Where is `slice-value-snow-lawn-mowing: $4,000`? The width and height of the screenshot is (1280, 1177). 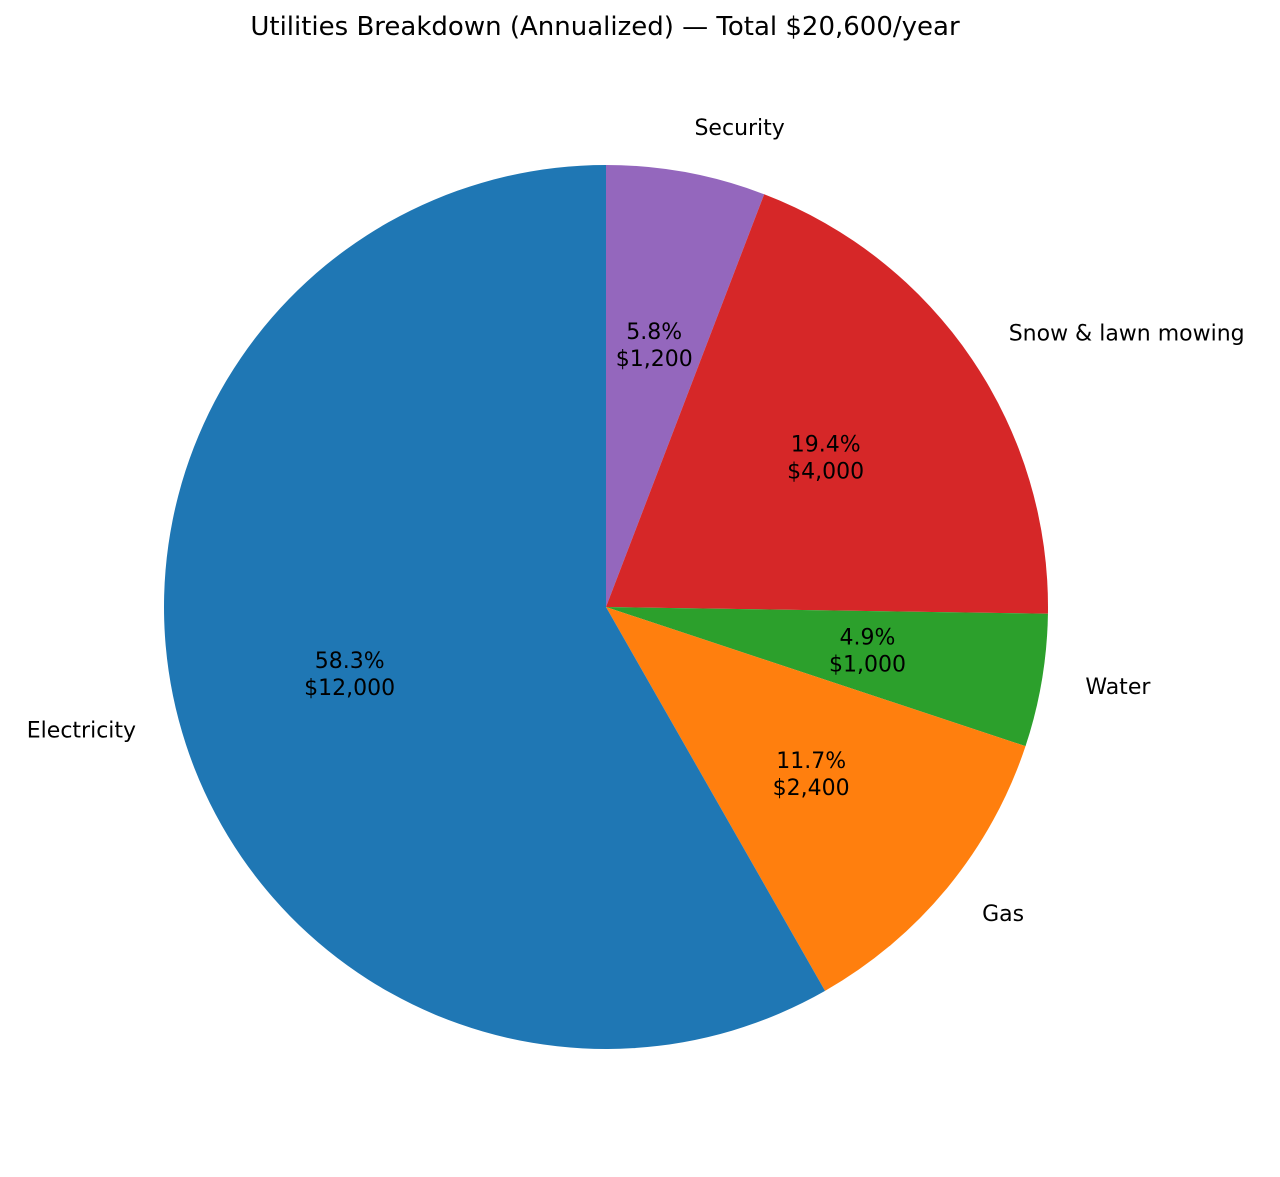
slice-value-snow-lawn-mowing: $4,000 is located at coordinates (825, 471).